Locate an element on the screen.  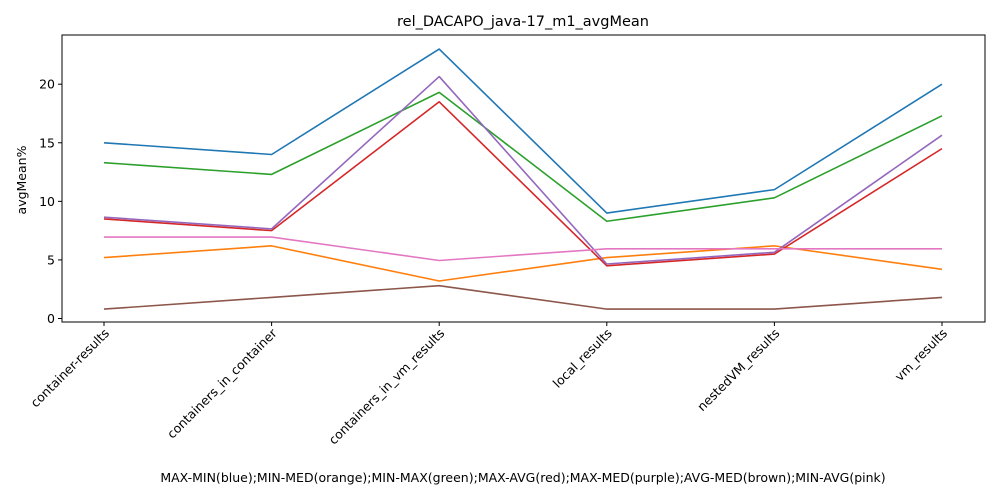
y-tick-label: 5 is located at coordinates (51, 259).